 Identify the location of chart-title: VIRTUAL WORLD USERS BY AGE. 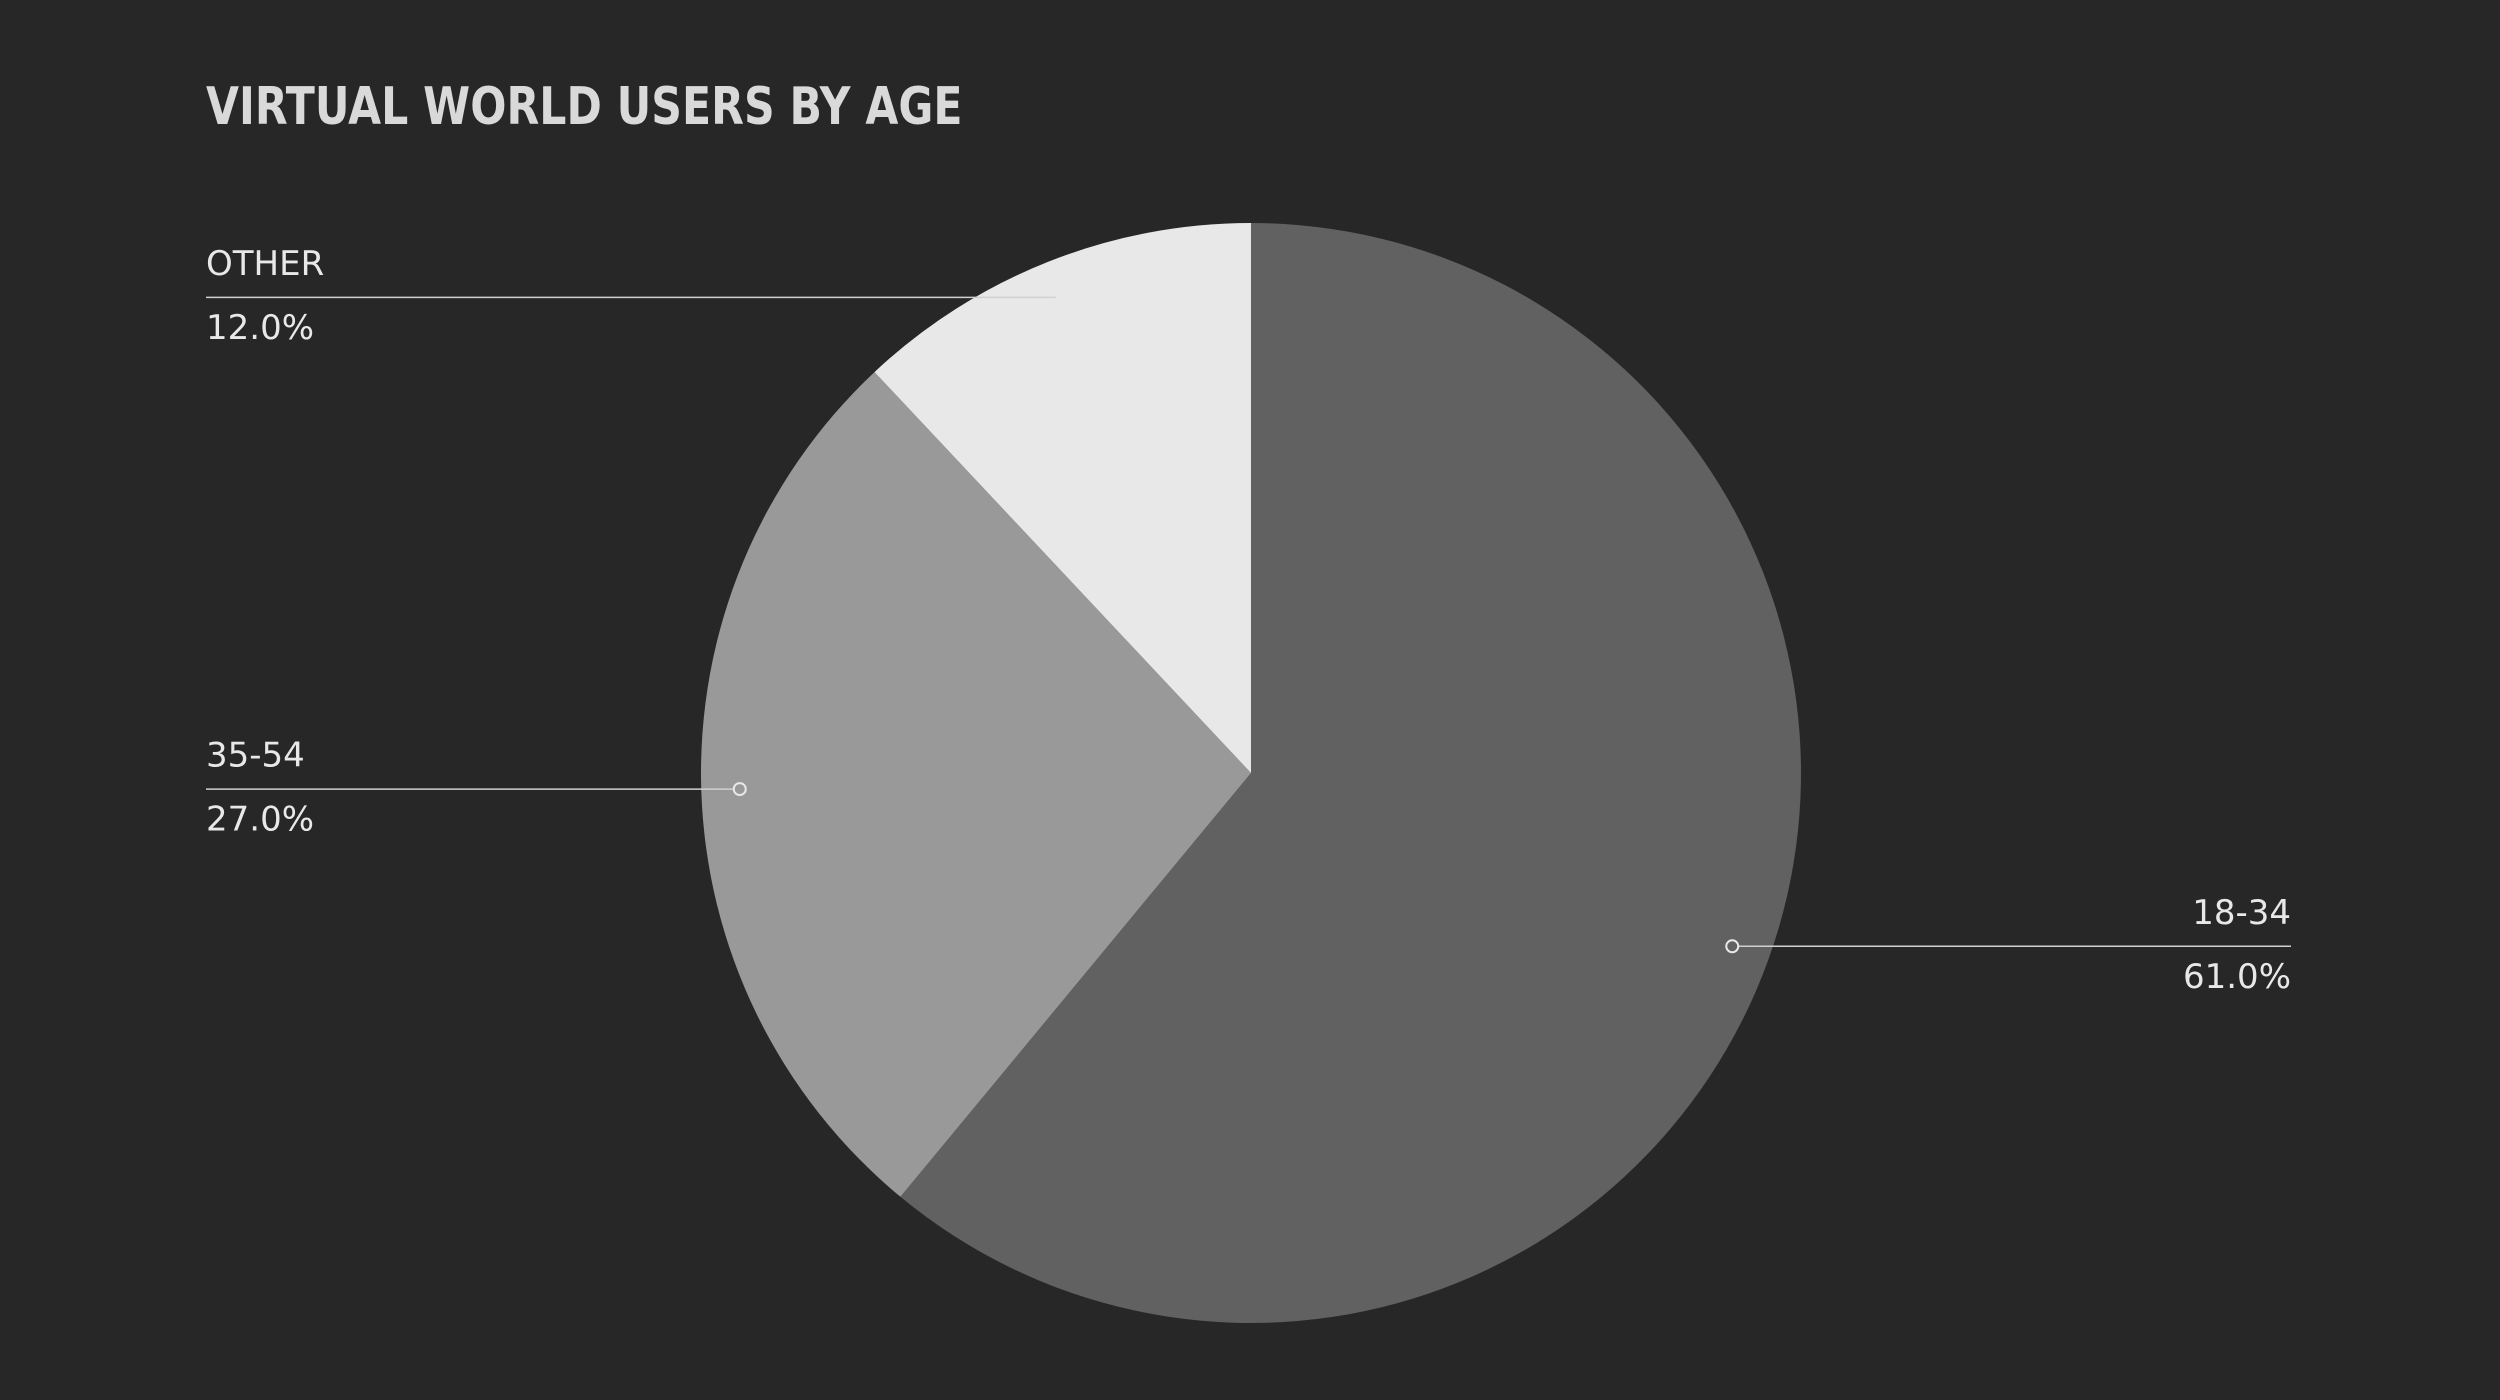
(584, 107).